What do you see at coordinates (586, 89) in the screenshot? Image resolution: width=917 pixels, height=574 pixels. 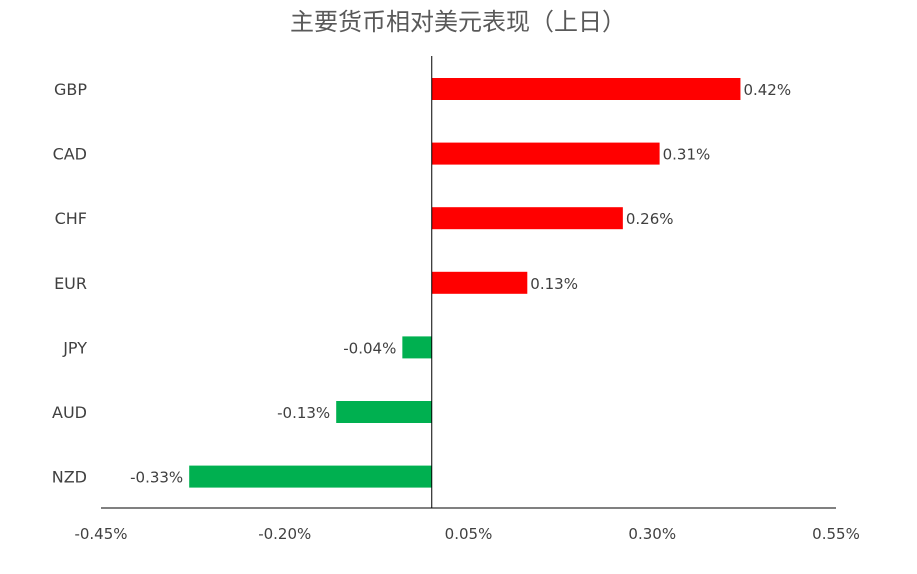 I see `bar-gbp` at bounding box center [586, 89].